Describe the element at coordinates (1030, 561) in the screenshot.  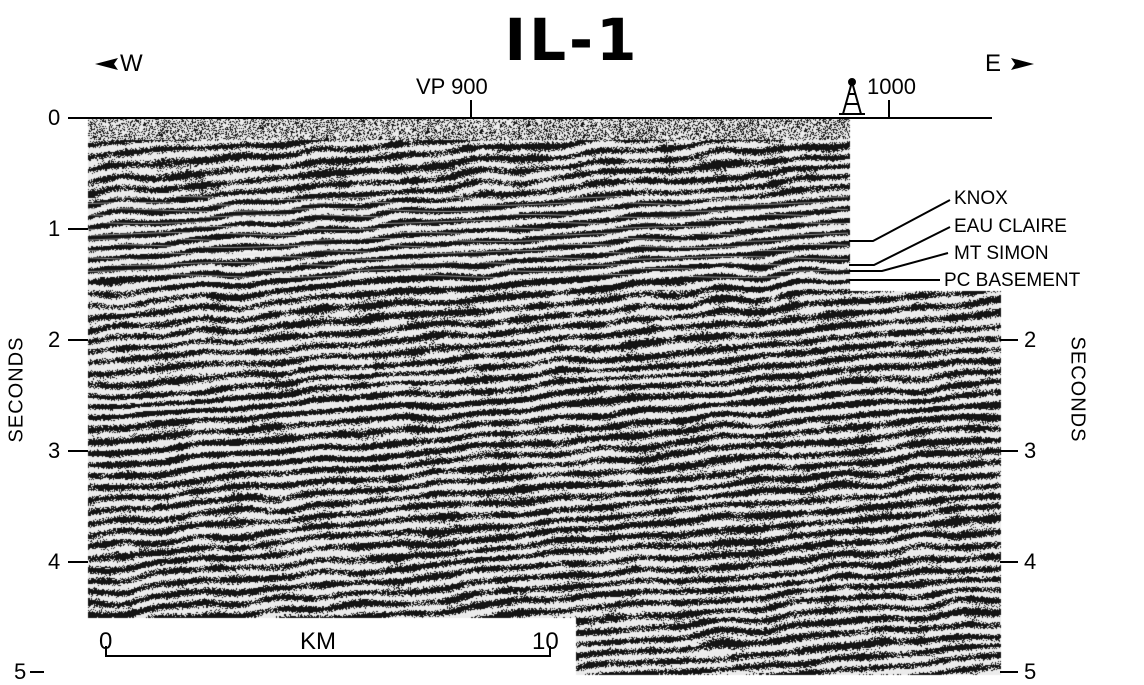
I see `right-tick-4: 4` at that location.